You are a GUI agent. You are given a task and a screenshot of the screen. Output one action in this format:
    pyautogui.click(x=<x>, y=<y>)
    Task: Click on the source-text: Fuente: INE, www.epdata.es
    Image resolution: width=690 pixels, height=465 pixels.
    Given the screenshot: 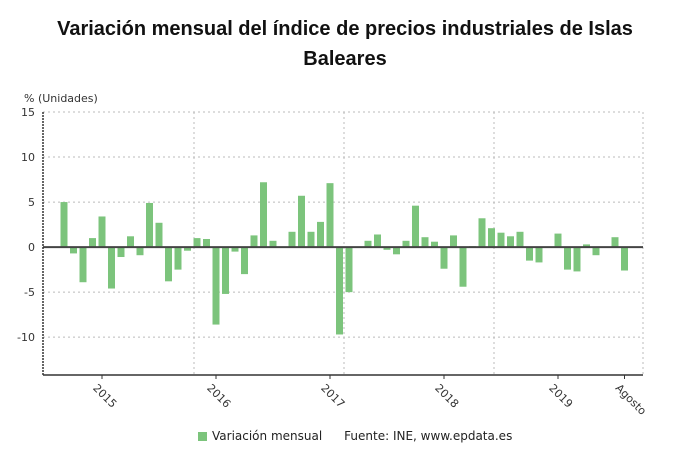 What is the action you would take?
    pyautogui.click(x=428, y=436)
    